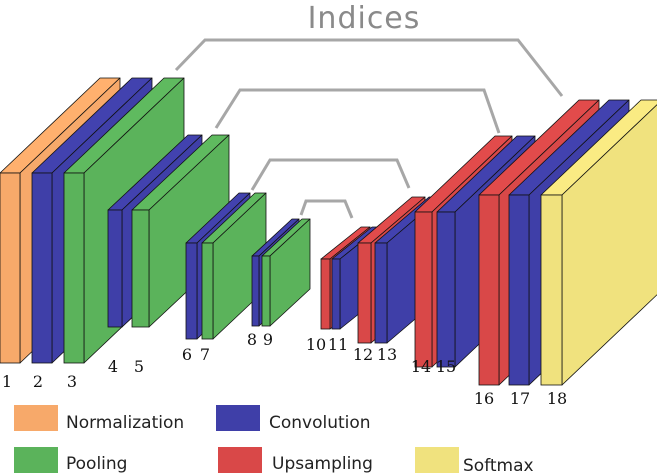 This screenshot has width=657, height=476. What do you see at coordinates (387, 354) in the screenshot?
I see `layer-number-13: 13` at bounding box center [387, 354].